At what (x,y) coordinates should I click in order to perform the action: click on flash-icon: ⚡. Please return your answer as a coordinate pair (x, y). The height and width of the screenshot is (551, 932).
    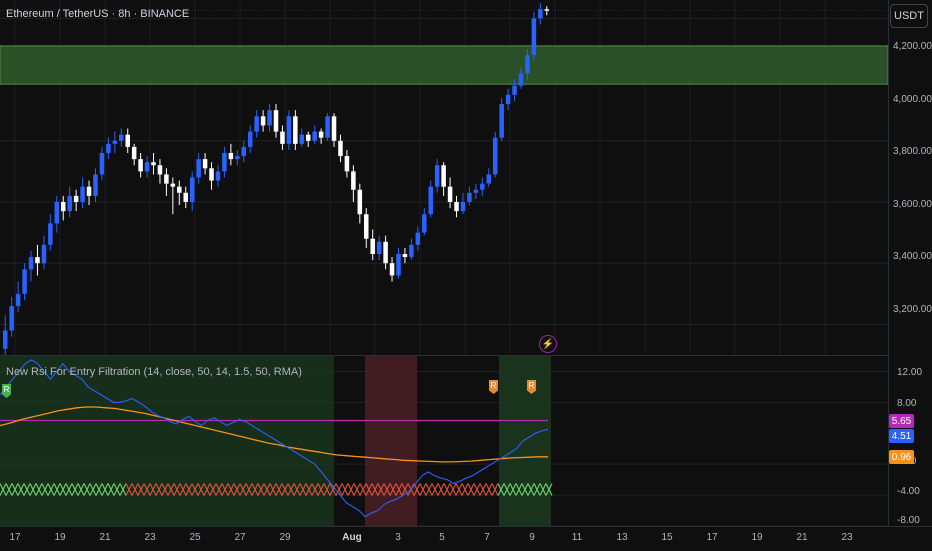
    Looking at the image, I should click on (548, 344).